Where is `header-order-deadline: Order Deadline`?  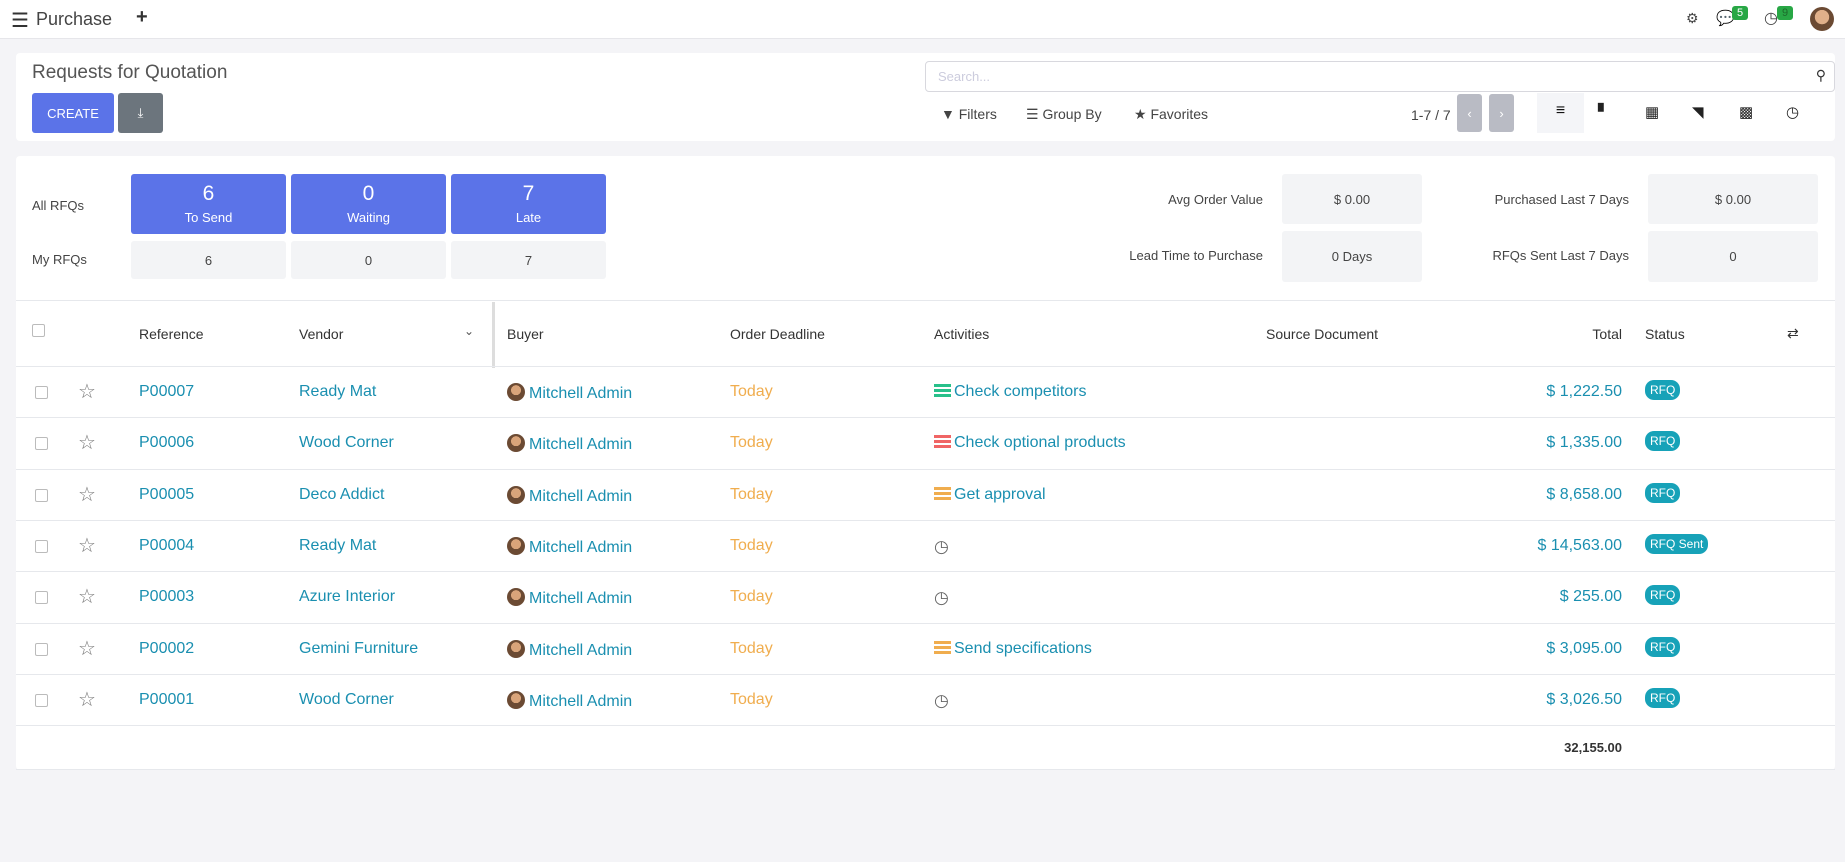
header-order-deadline: Order Deadline is located at coordinates (777, 334).